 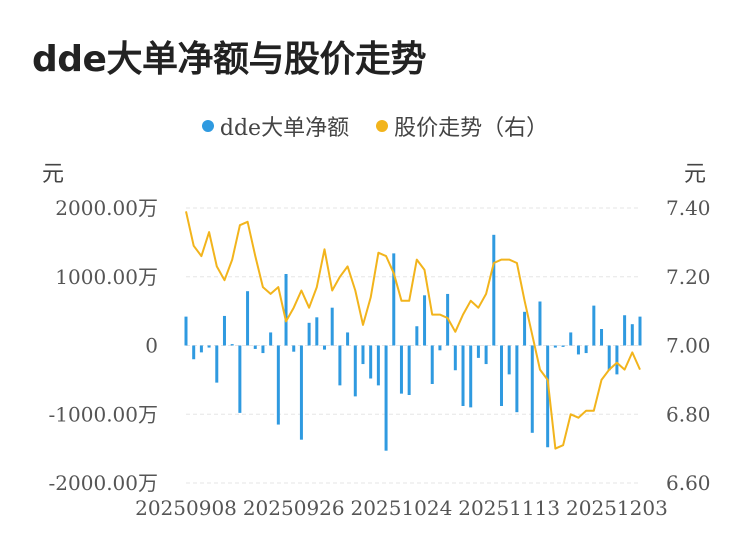 I want to click on left-axis-tick-label: -2000.00万, so click(x=103, y=483).